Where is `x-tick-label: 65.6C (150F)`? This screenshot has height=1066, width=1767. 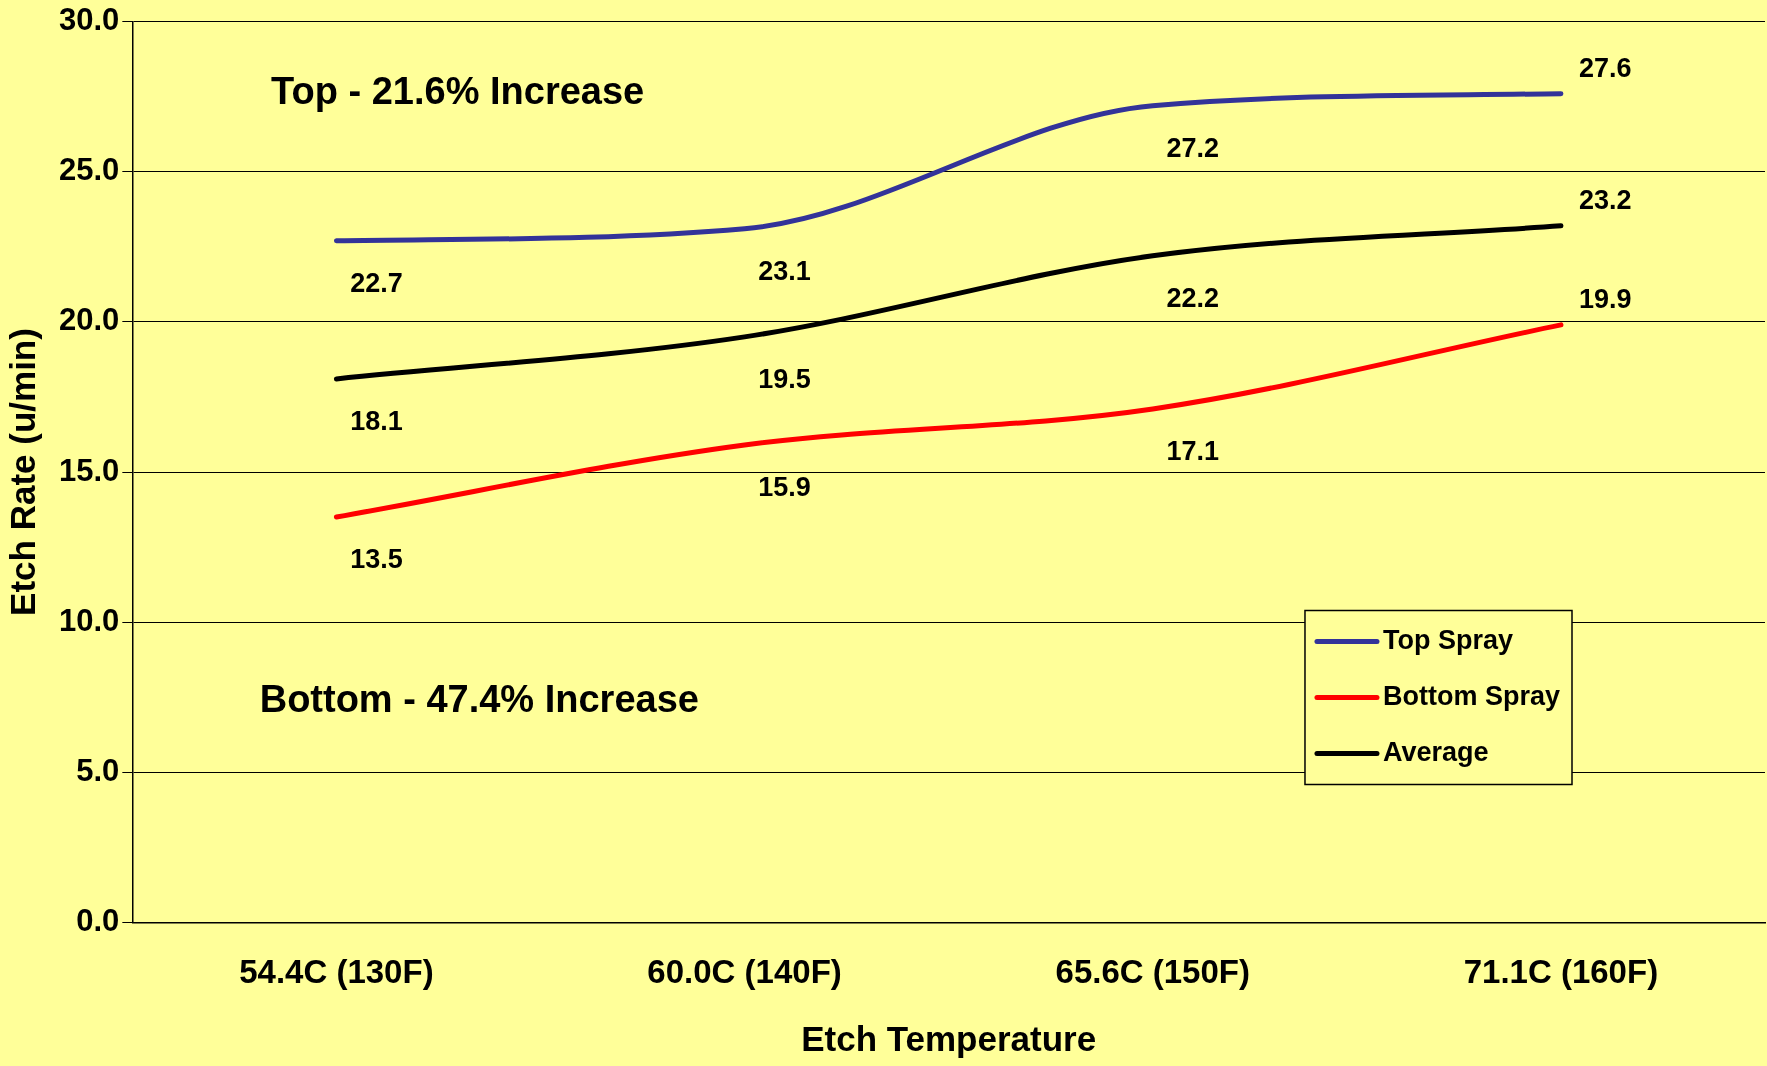 x-tick-label: 65.6C (150F) is located at coordinates (1152, 972).